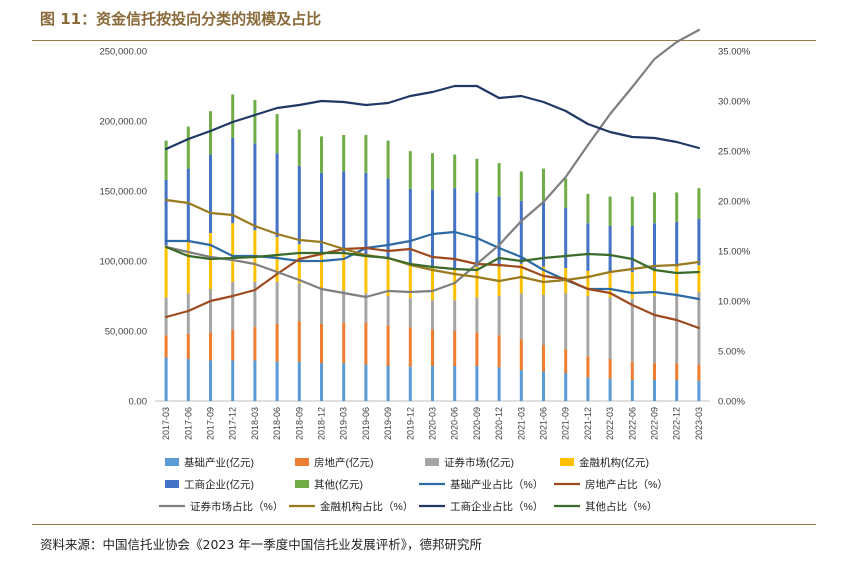  What do you see at coordinates (344, 462) in the screenshot?
I see `legend-label-realestate: 房地产(亿元)` at bounding box center [344, 462].